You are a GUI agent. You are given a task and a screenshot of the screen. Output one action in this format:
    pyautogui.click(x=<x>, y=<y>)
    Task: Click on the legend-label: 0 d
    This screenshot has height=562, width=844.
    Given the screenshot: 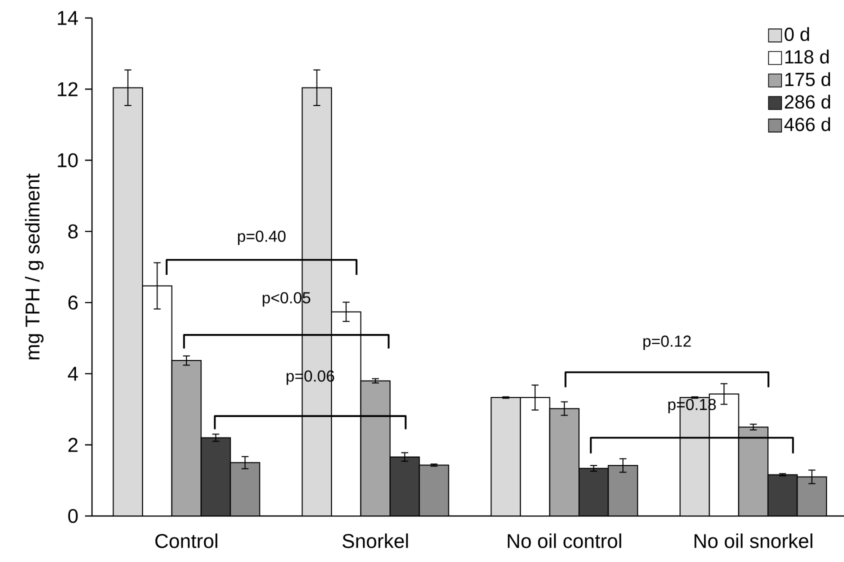 What is the action you would take?
    pyautogui.click(x=797, y=34)
    